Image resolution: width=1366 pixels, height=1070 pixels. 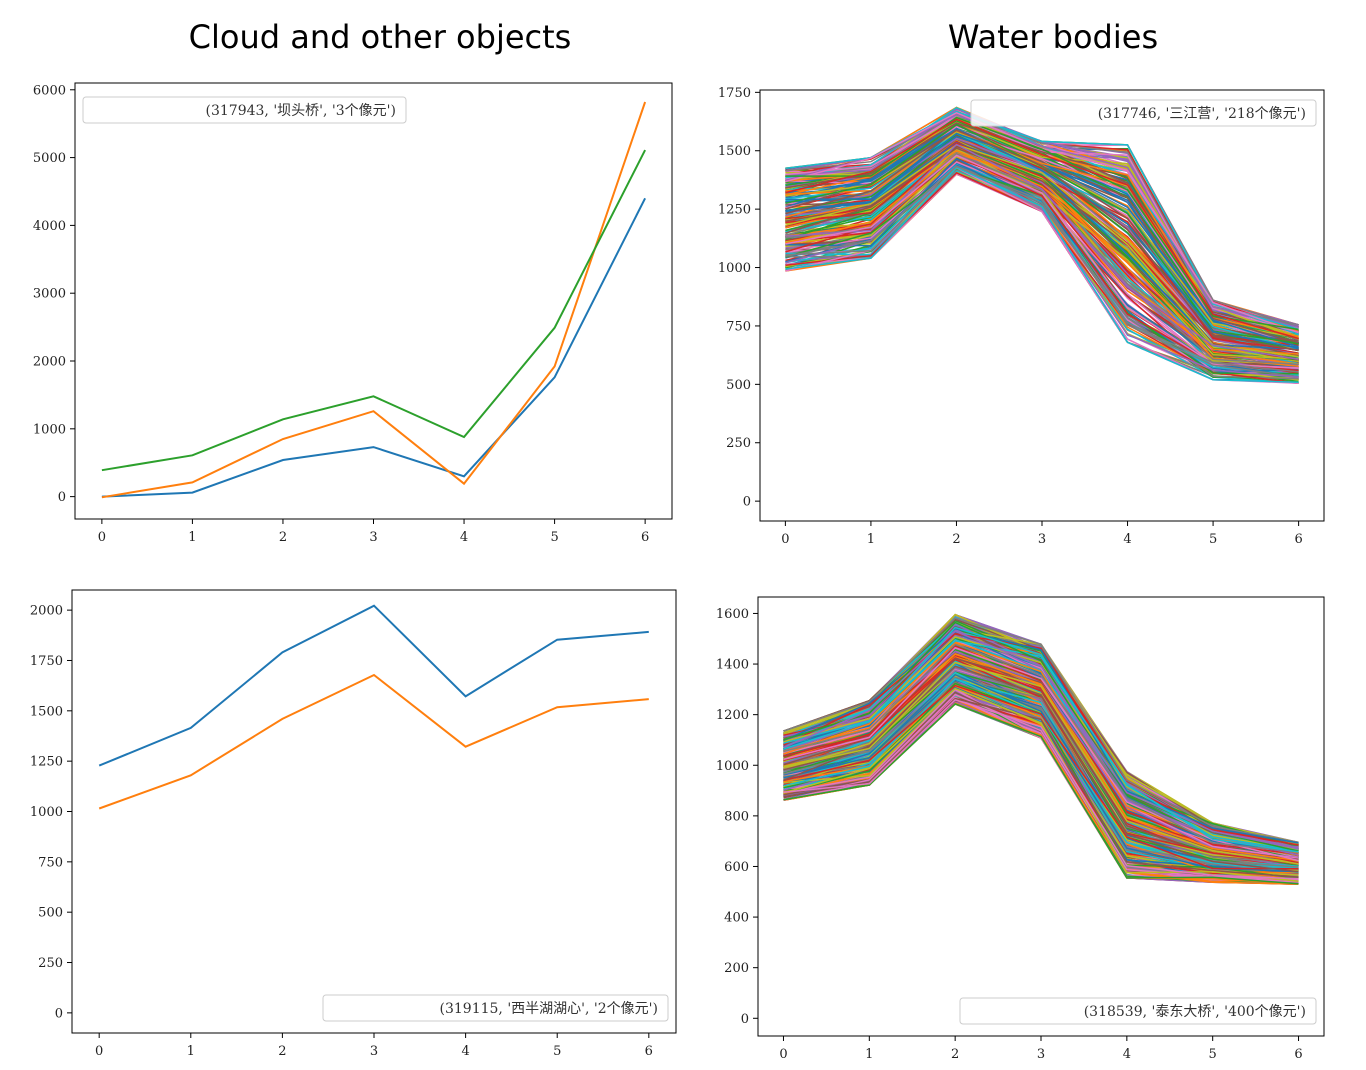 What do you see at coordinates (49, 294) in the screenshot?
I see `y-tick-label: 3000` at bounding box center [49, 294].